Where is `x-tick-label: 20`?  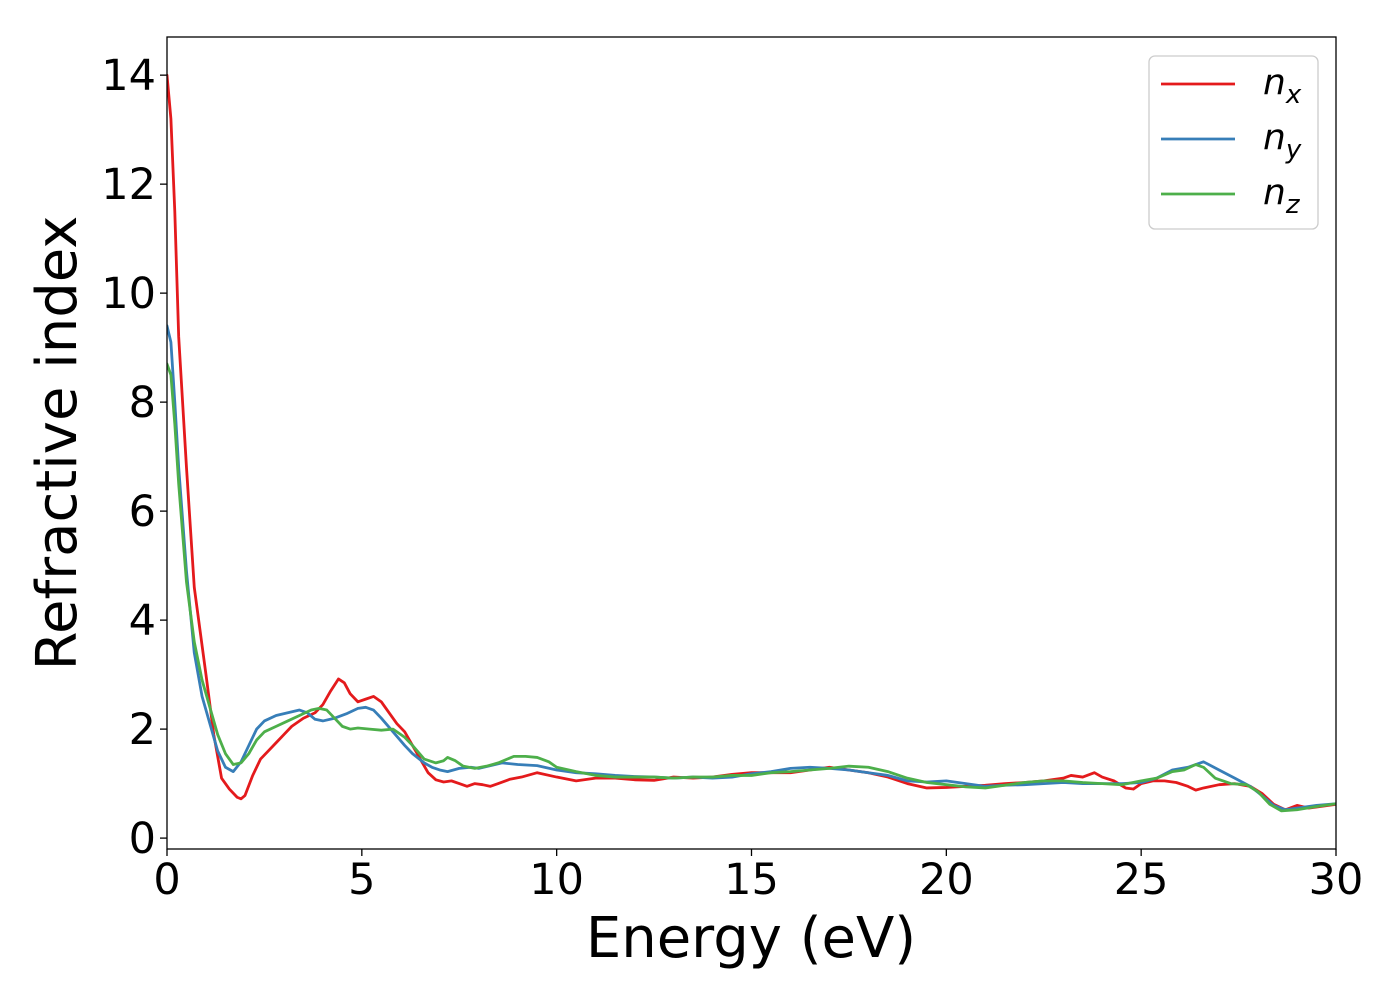 x-tick-label: 20 is located at coordinates (946, 880).